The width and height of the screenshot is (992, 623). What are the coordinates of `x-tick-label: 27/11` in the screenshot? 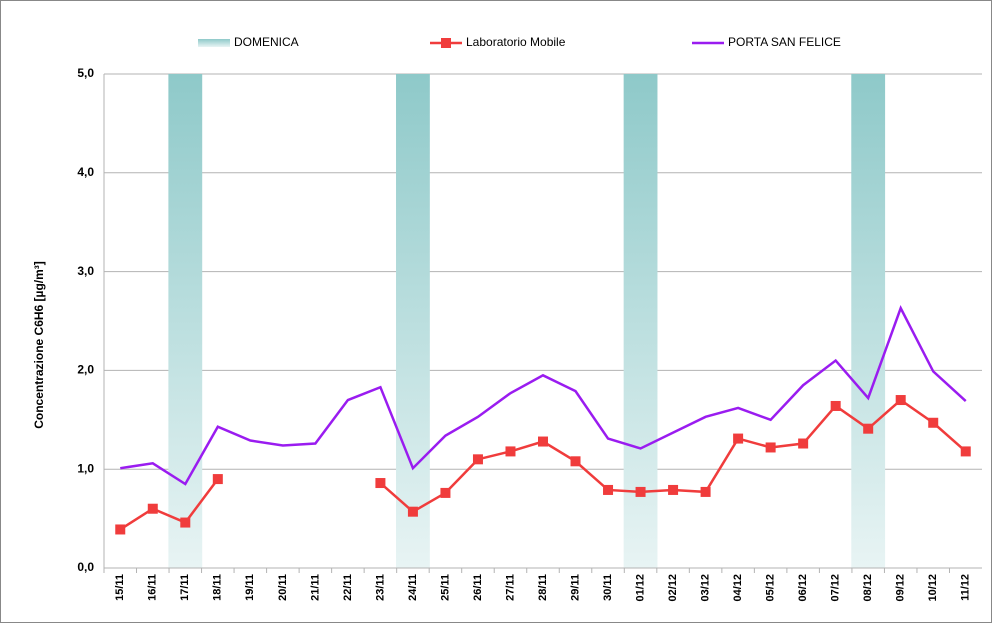 It's located at (510, 587).